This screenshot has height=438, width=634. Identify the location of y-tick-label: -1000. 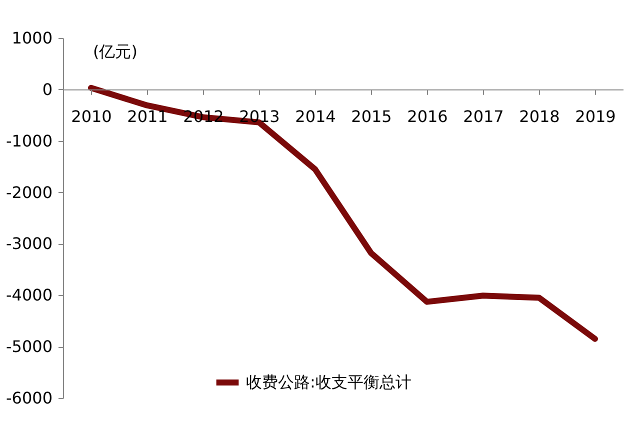
(29, 140).